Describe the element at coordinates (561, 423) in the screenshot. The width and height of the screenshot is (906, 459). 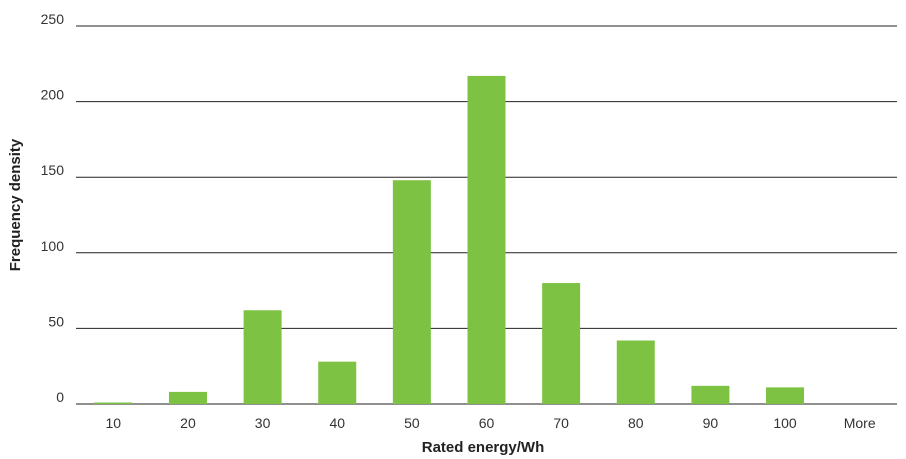
I see `x-tick-label: 70` at that location.